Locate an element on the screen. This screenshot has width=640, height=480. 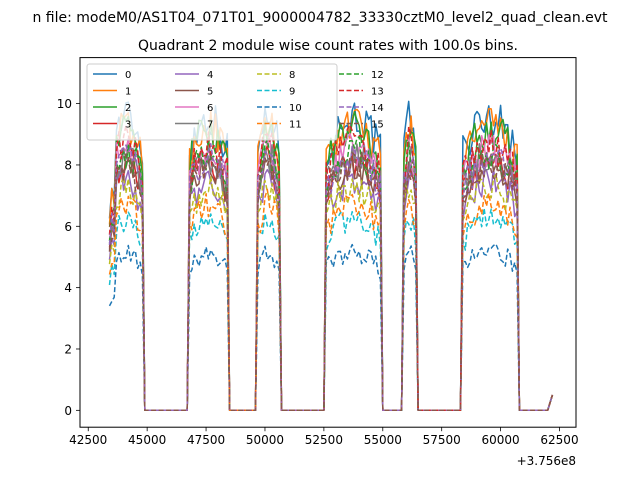
y-tick-label: 6 is located at coordinates (68, 227).